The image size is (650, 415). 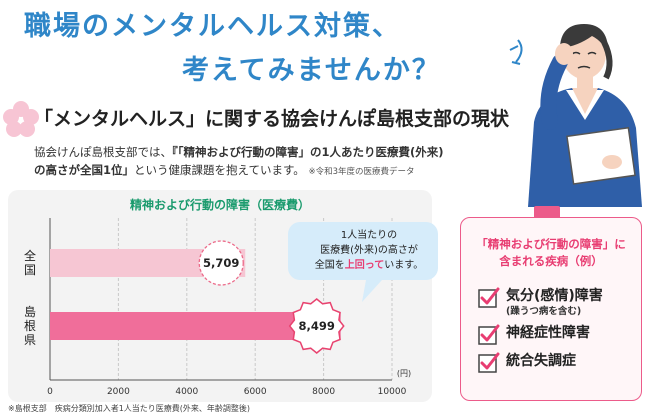 I want to click on description-line1-pre: 協会けんぽ島根支部では、, so click(x=103, y=152).